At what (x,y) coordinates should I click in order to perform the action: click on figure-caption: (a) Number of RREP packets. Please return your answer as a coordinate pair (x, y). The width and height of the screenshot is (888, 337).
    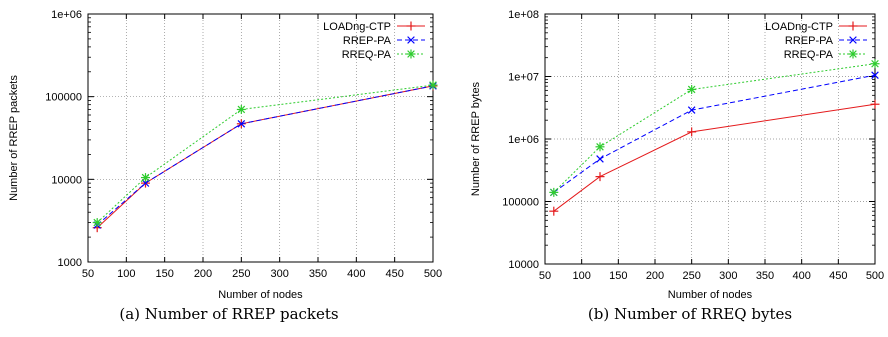
    Looking at the image, I should click on (228, 314).